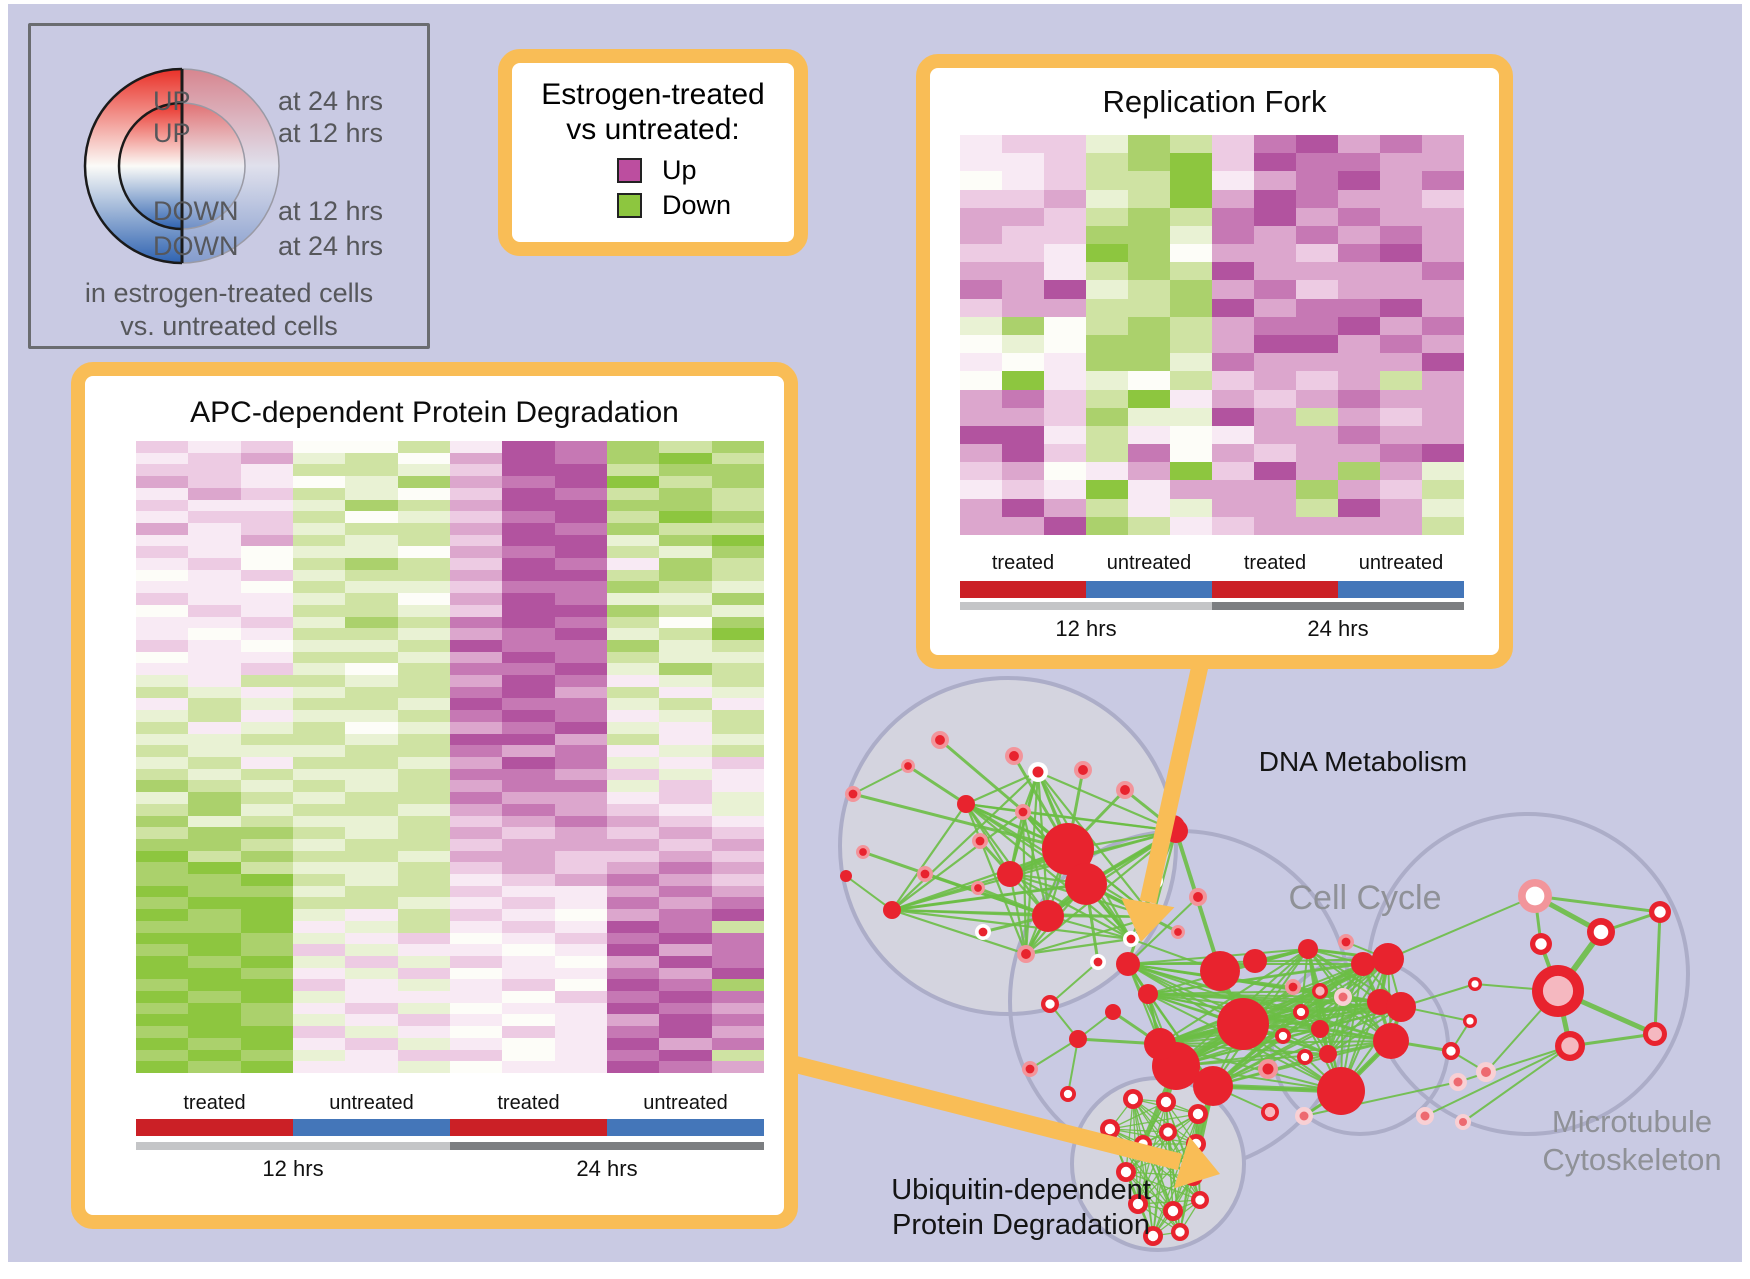 Image resolution: width=1750 pixels, height=1279 pixels. I want to click on apc-group-untreated-12: untreated, so click(371, 1103).